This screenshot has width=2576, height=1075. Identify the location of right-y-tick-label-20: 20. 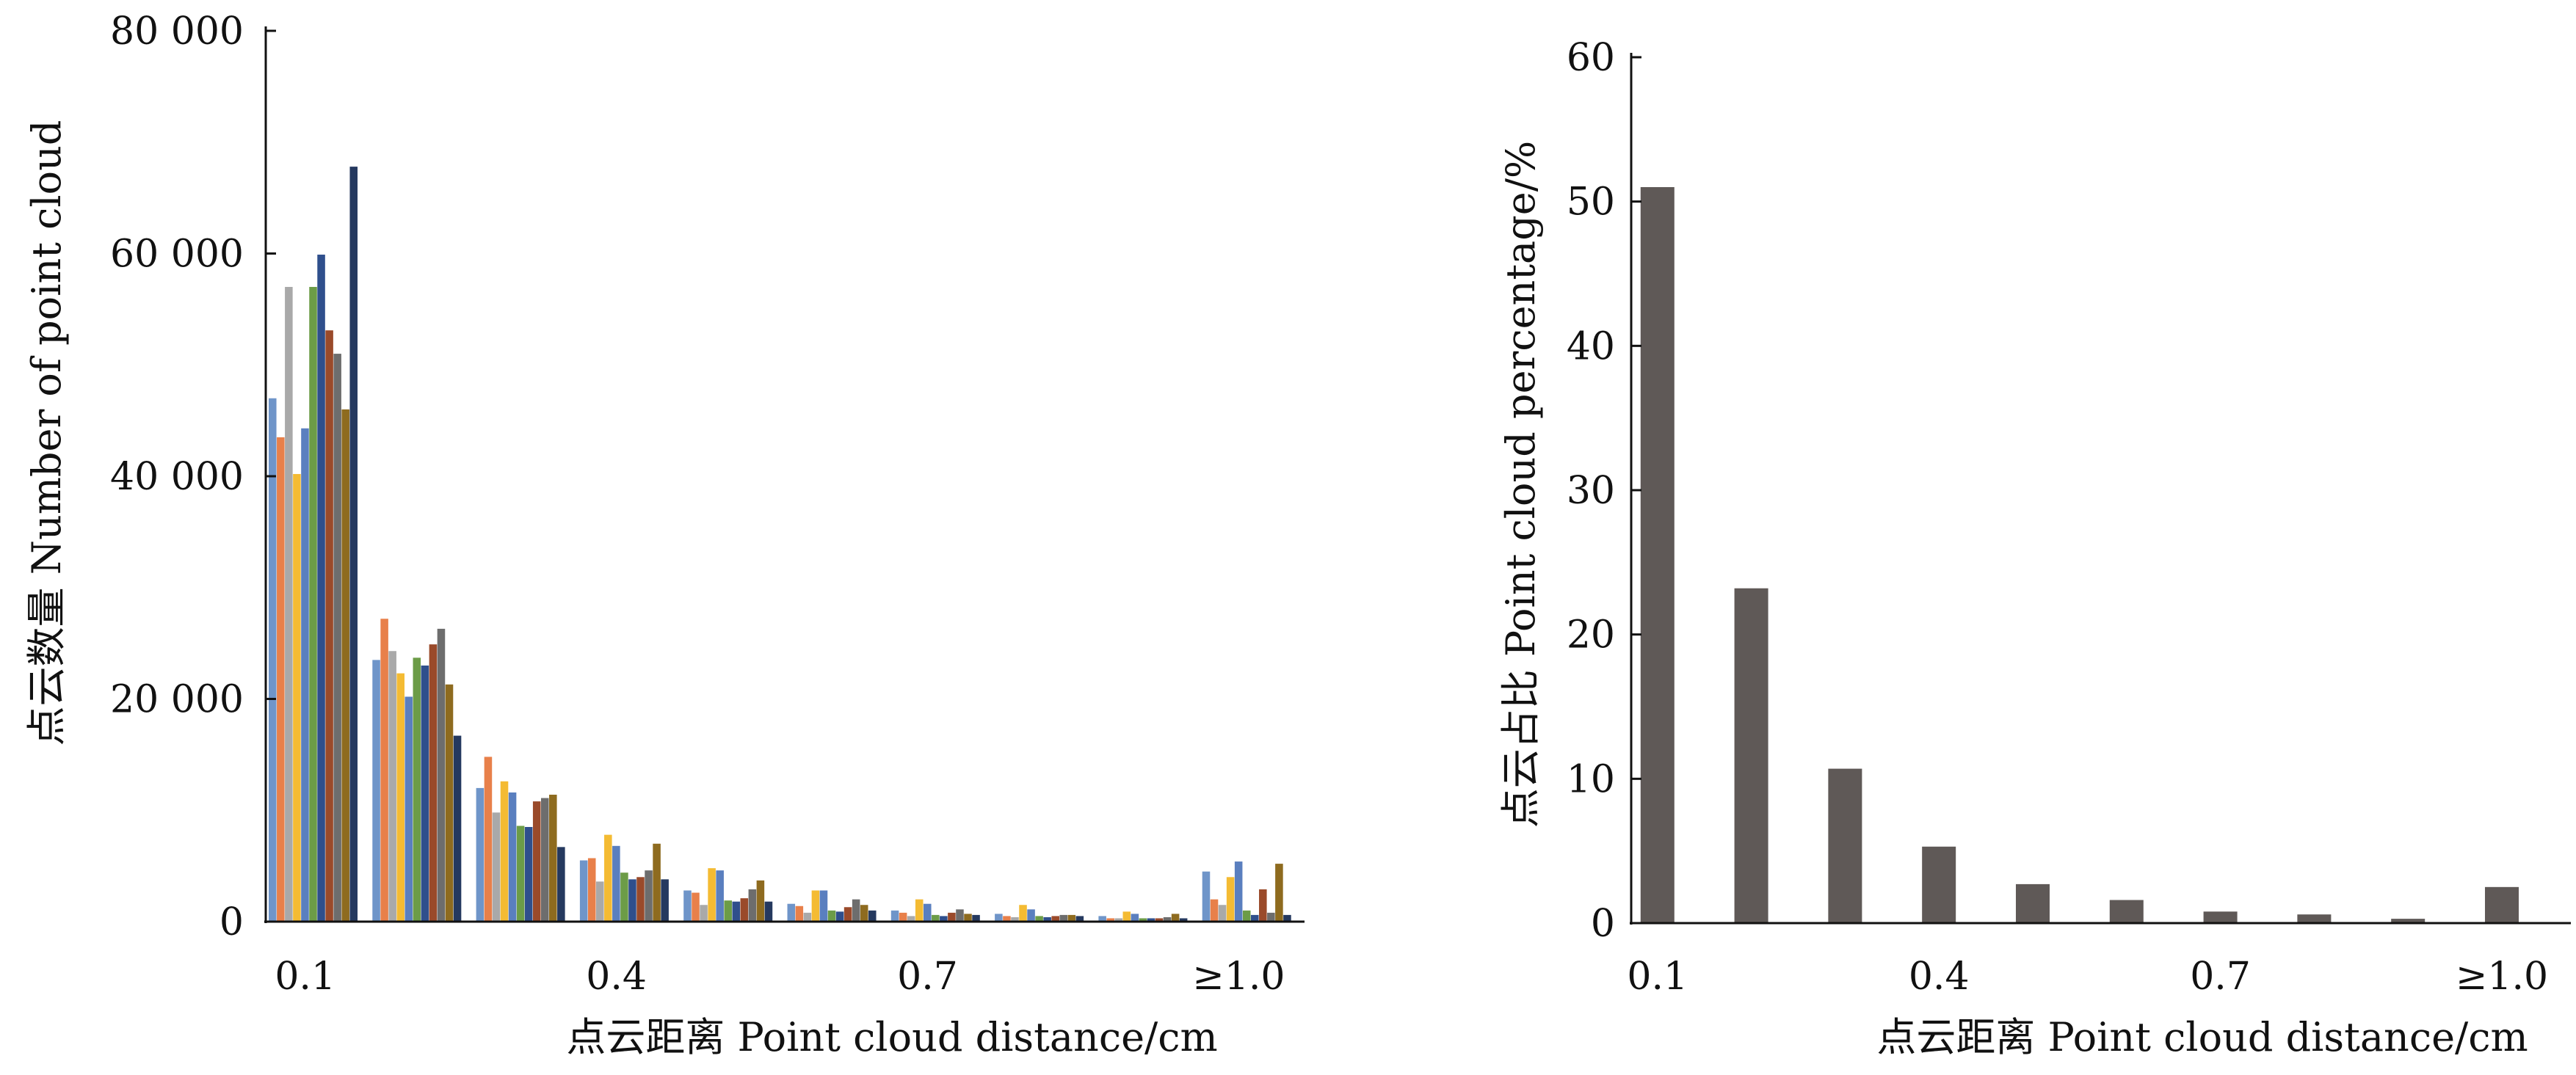
(1591, 635).